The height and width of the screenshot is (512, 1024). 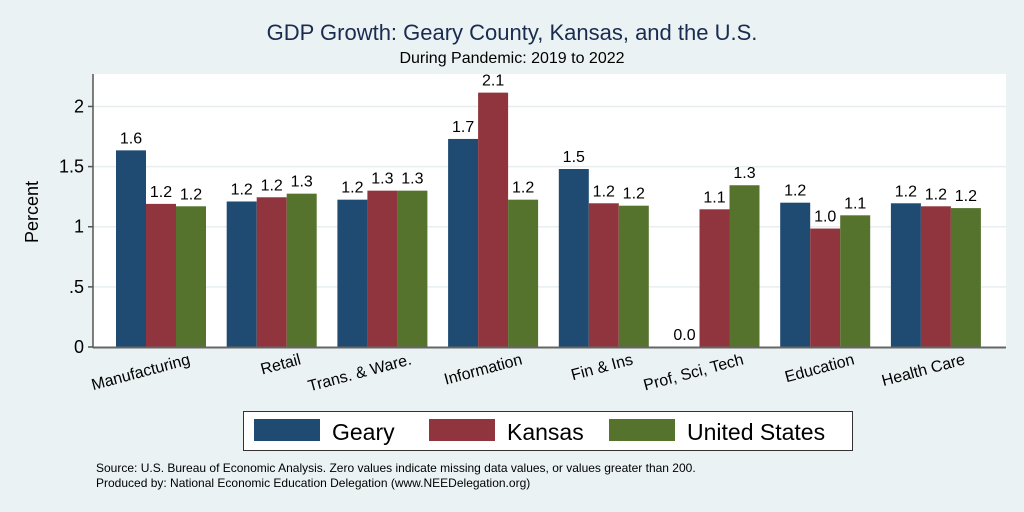 I want to click on y-axis-label: Percent, so click(x=32, y=212).